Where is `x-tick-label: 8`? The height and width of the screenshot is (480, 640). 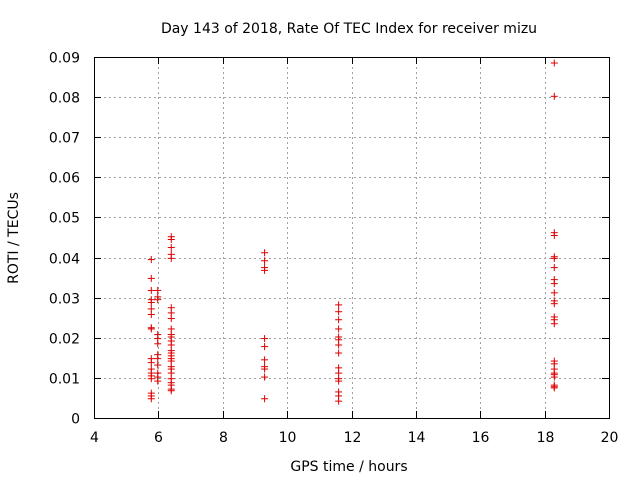 x-tick-label: 8 is located at coordinates (223, 438).